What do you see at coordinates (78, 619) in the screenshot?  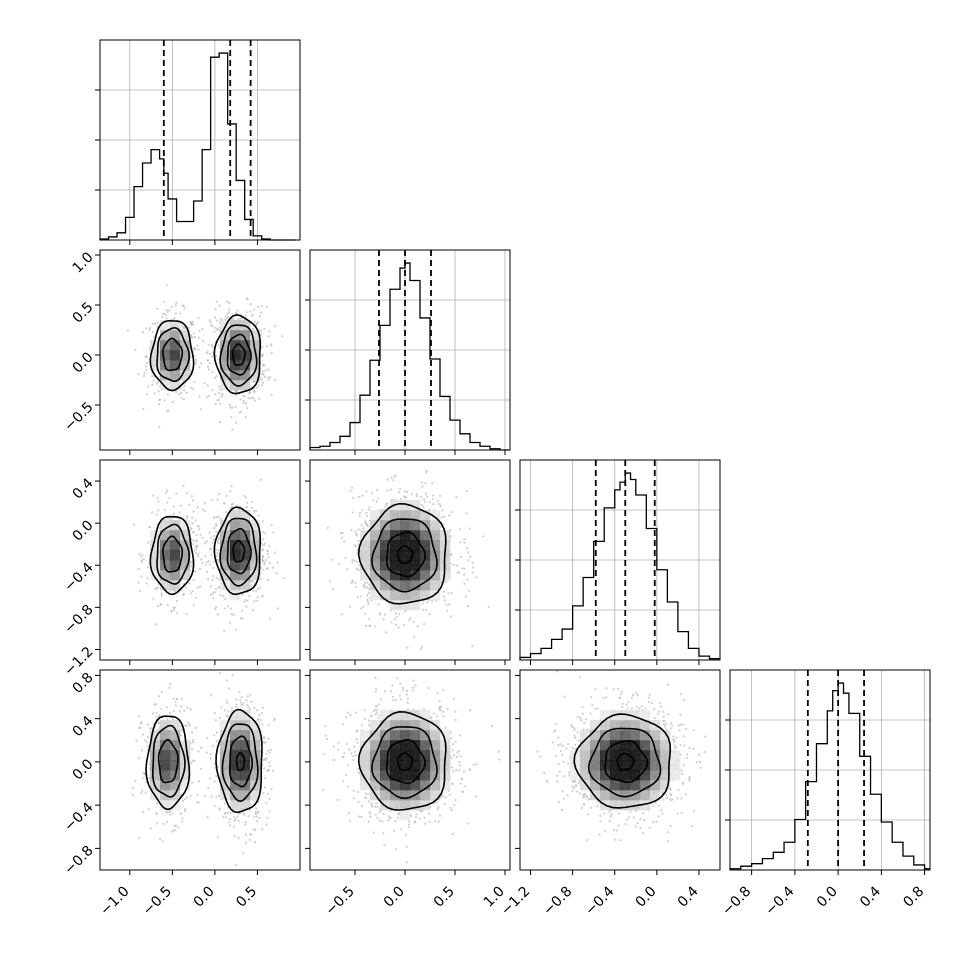 I see `y-tick-label: −0.8` at bounding box center [78, 619].